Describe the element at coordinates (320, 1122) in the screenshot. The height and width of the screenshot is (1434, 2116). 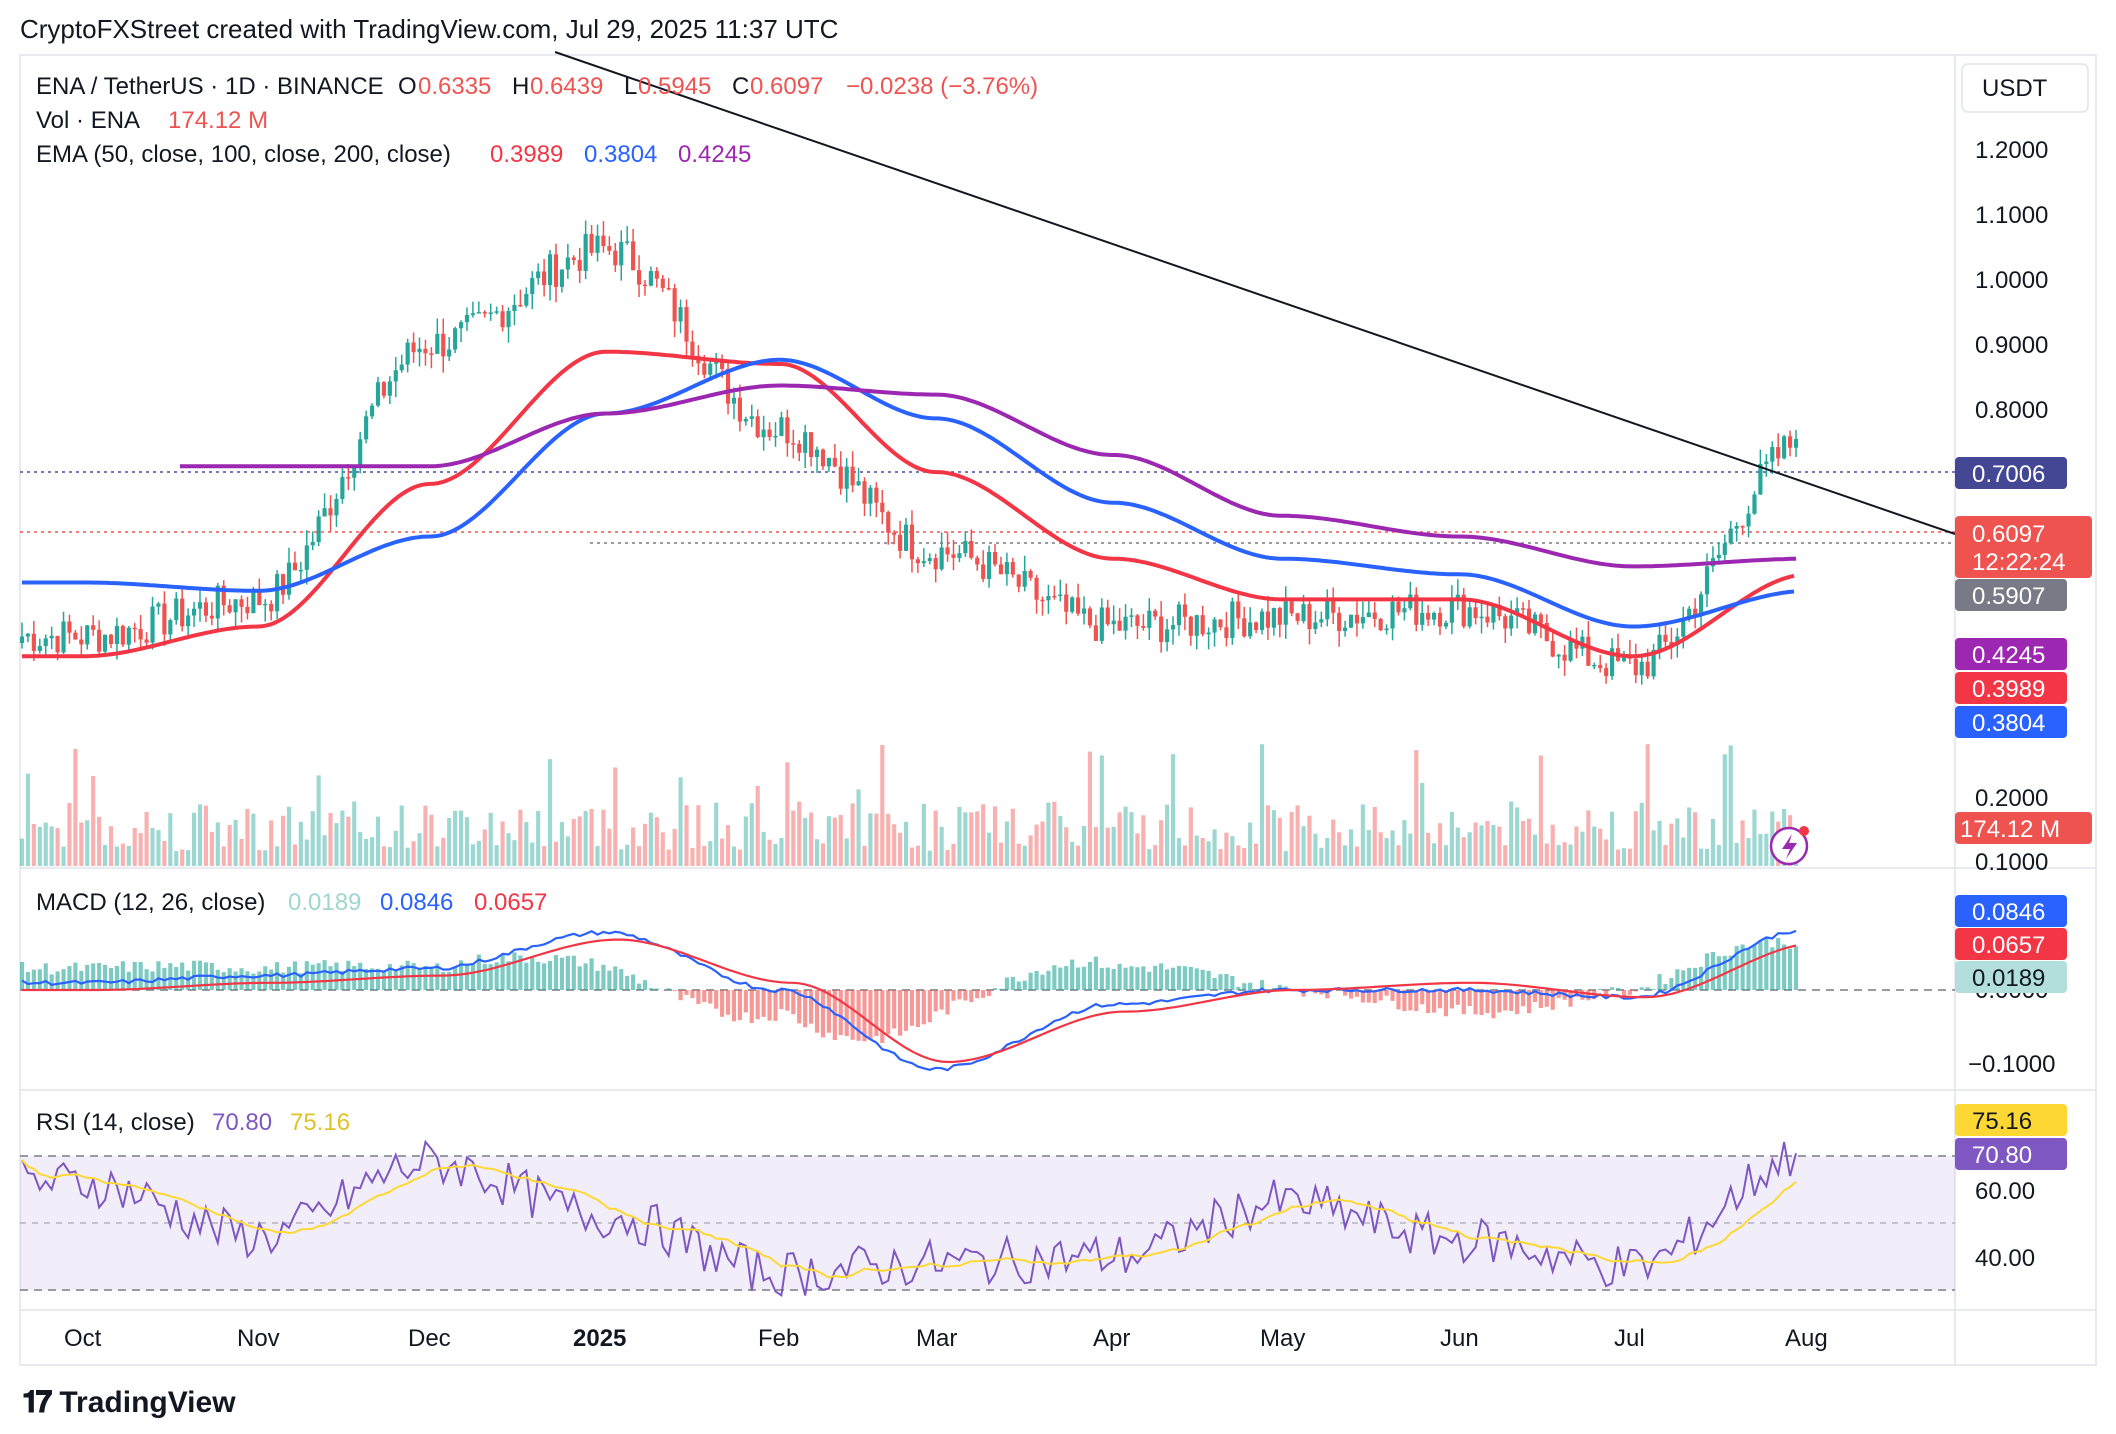
I see `rsi-ma-value: 75.16` at that location.